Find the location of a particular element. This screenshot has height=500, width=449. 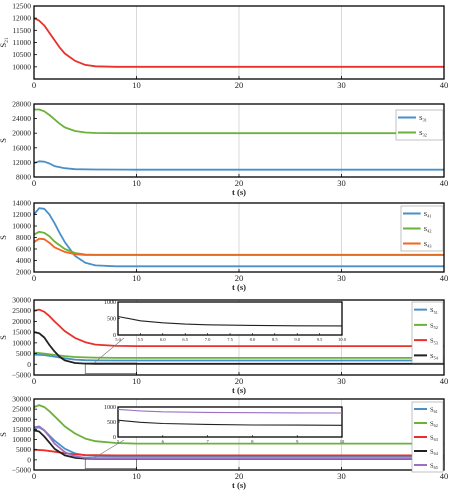

legend-label: S64 is located at coordinates (434, 453).